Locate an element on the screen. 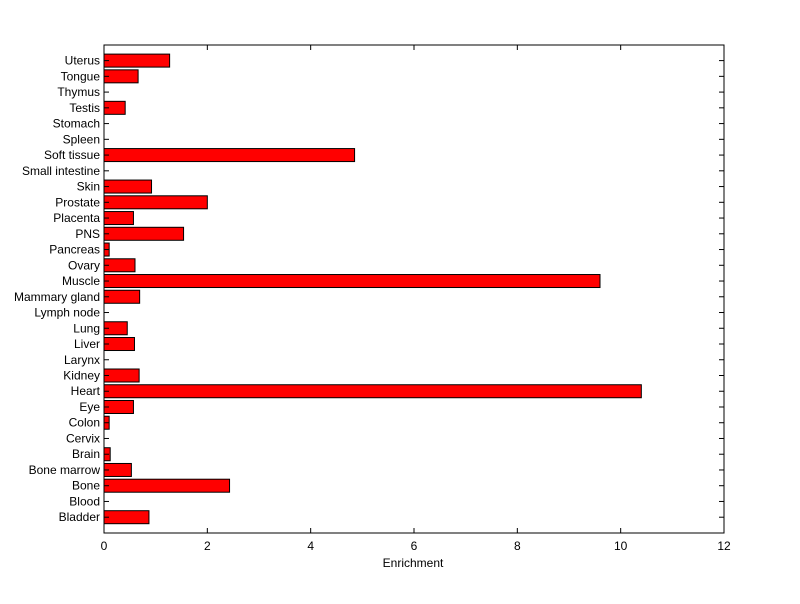 The height and width of the screenshot is (604, 800). y-tick-label: Placenta is located at coordinates (76, 218).